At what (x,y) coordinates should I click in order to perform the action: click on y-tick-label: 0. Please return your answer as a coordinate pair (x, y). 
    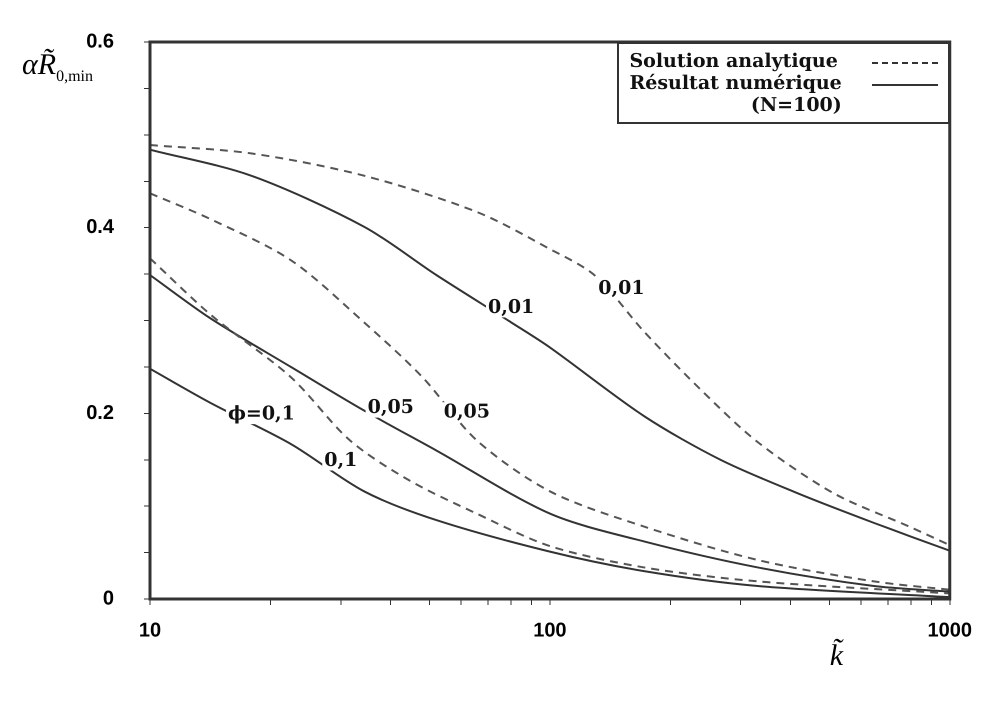
    Looking at the image, I should click on (108, 599).